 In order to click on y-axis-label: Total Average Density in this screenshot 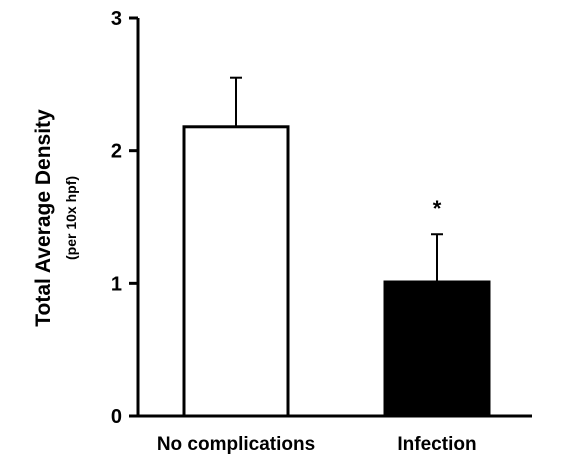, I will do `click(43, 218)`.